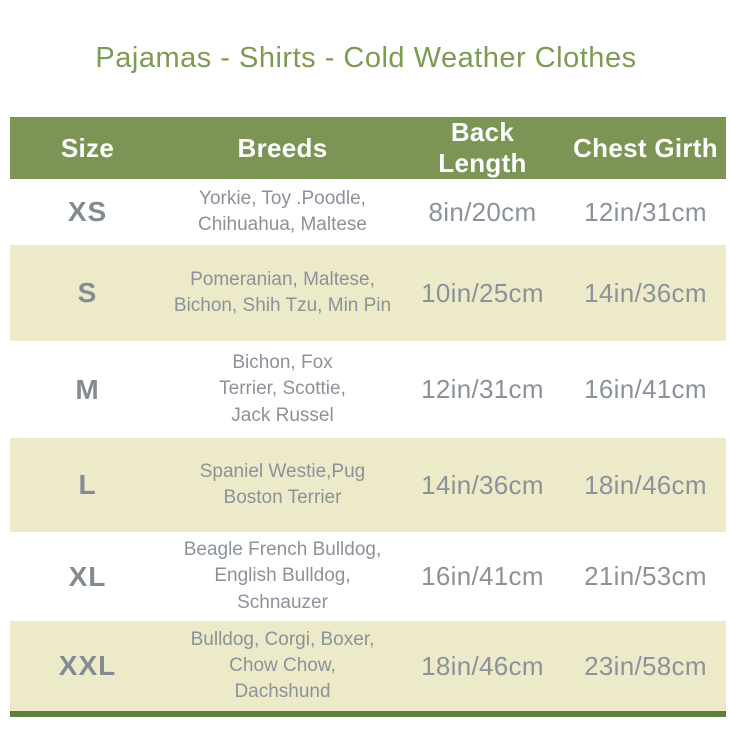 The height and width of the screenshot is (732, 732). What do you see at coordinates (368, 148) in the screenshot?
I see `table-header-row: Size Breeds Back Length Chest Girth` at bounding box center [368, 148].